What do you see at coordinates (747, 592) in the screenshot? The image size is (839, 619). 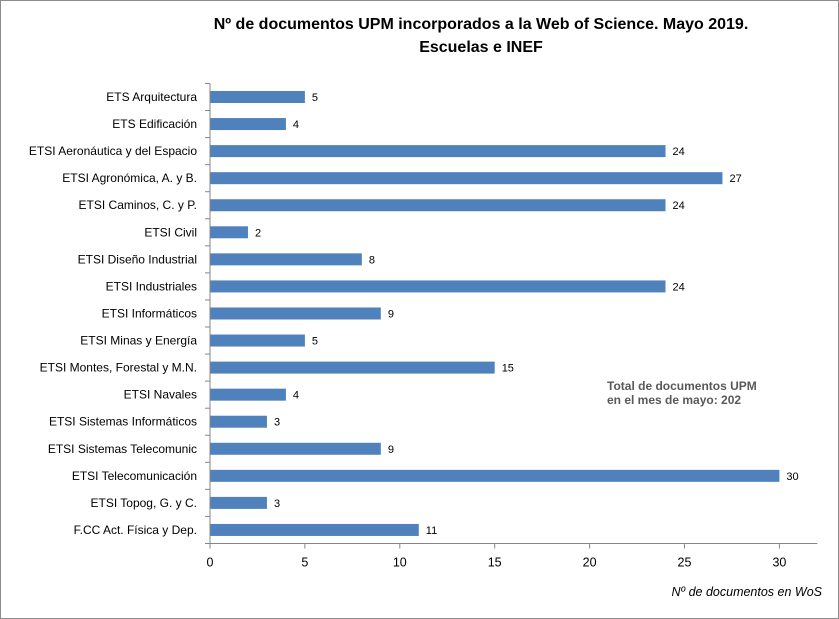 I see `x-axis-label: Nº de documentos en WoS` at bounding box center [747, 592].